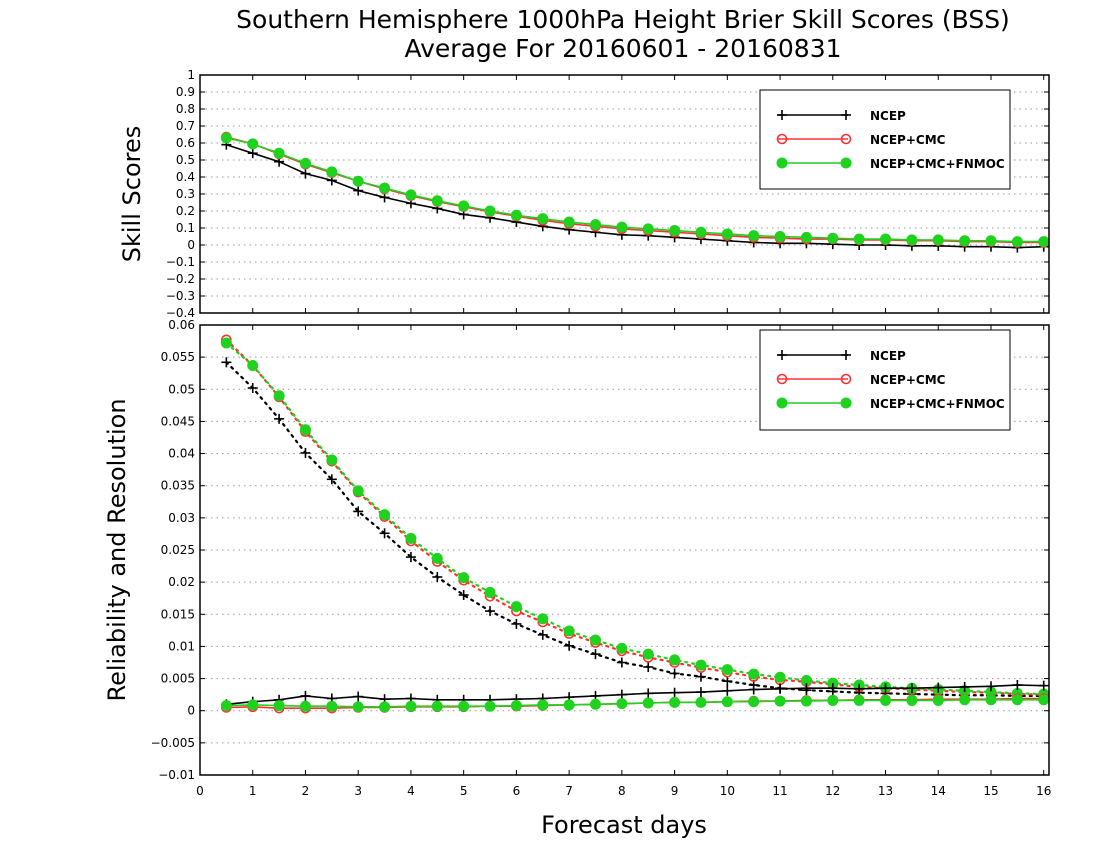  Describe the element at coordinates (937, 404) in the screenshot. I see `legend-label-1-2: NCEP+CMC+FNMOC` at that location.